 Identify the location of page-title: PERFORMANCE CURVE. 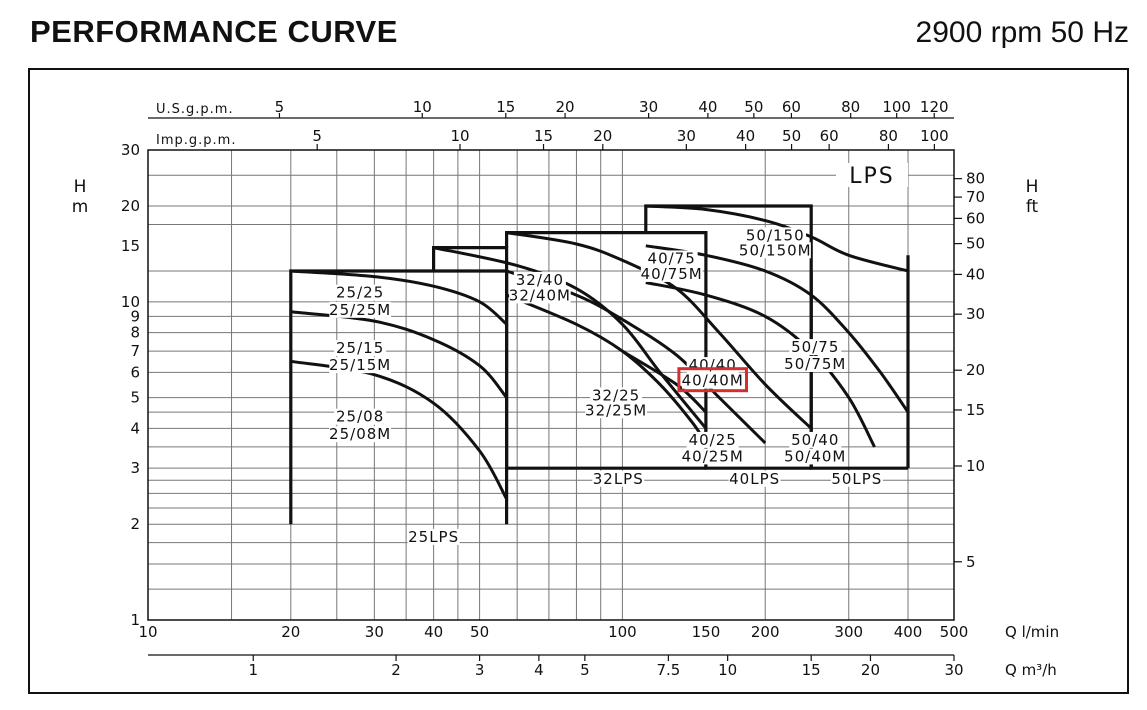
(214, 31).